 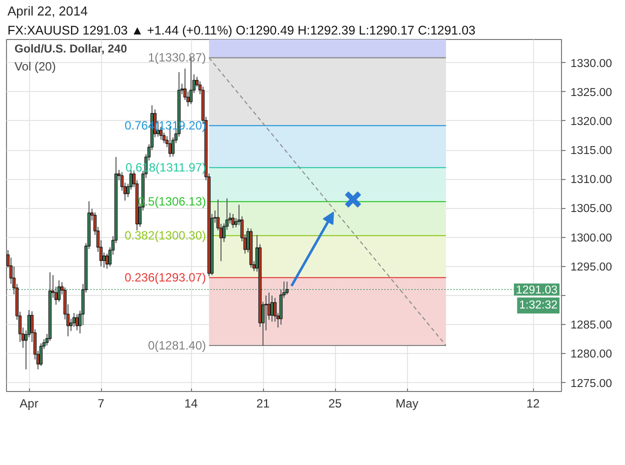 What do you see at coordinates (177, 57) in the screenshot?
I see `ref-line-label: 1(1330.87)` at bounding box center [177, 57].